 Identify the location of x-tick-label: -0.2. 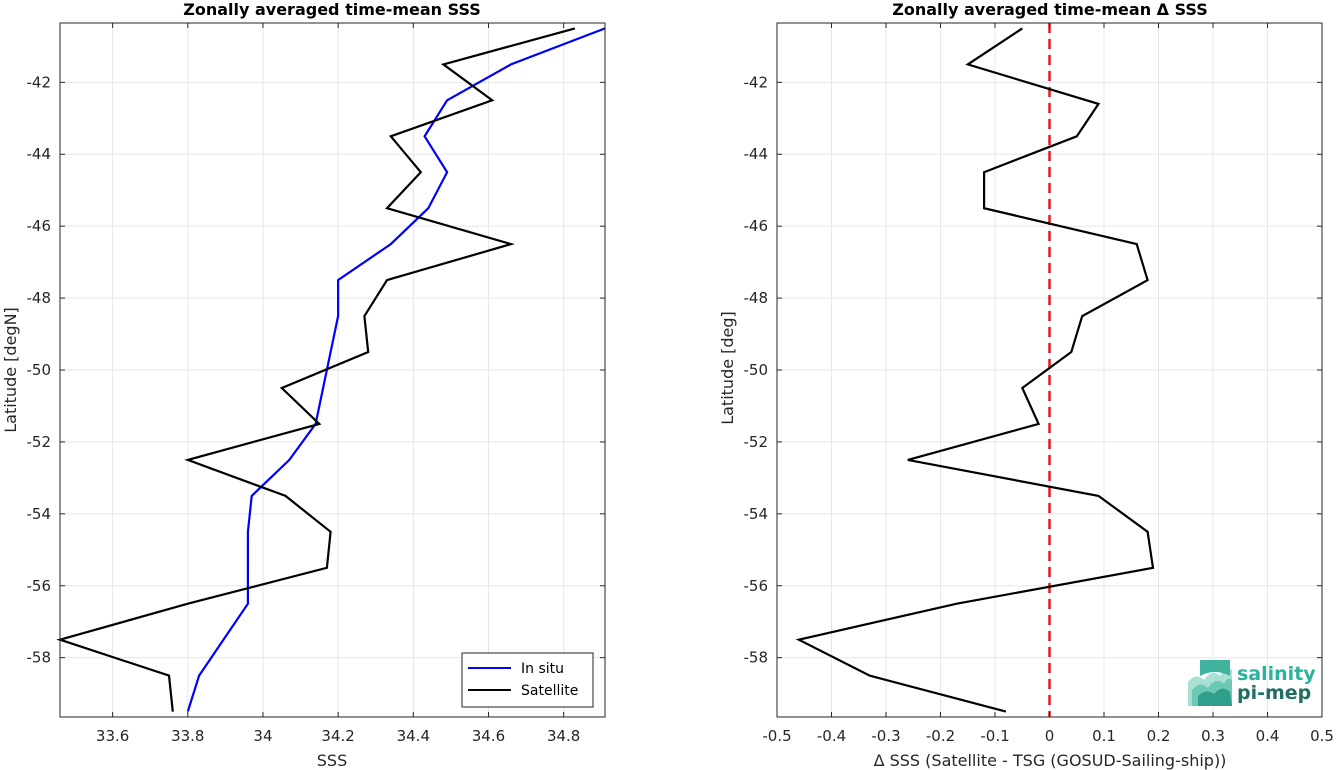
(940, 736).